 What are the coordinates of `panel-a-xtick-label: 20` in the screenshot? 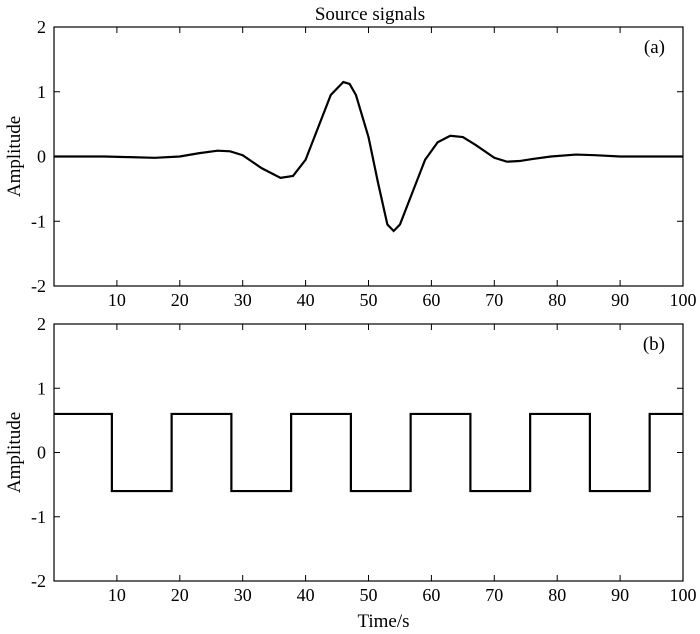 It's located at (180, 300).